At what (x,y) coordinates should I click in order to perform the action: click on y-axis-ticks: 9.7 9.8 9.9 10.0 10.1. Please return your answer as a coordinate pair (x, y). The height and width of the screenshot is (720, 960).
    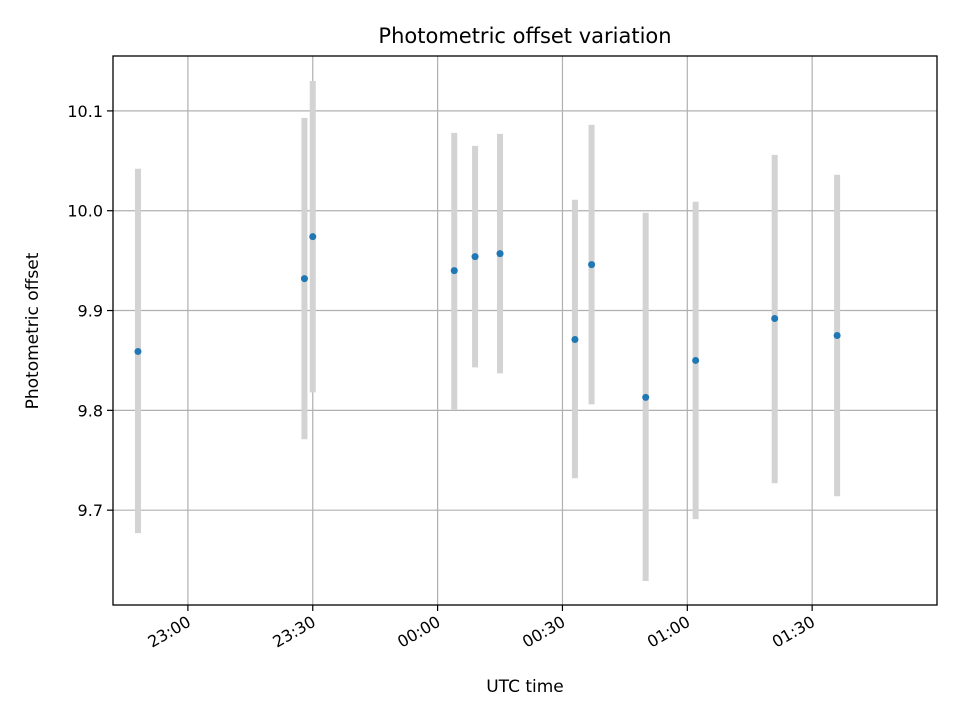
    Looking at the image, I should click on (90, 311).